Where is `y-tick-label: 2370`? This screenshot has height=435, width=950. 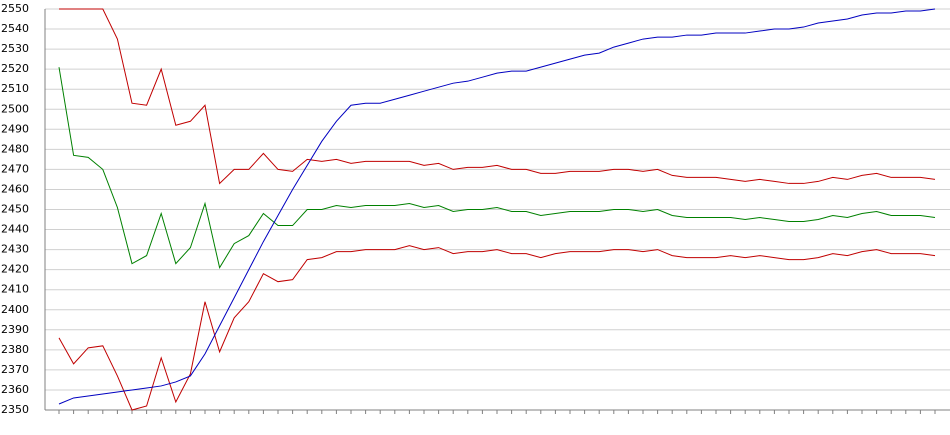 y-tick-label: 2370 is located at coordinates (15, 369).